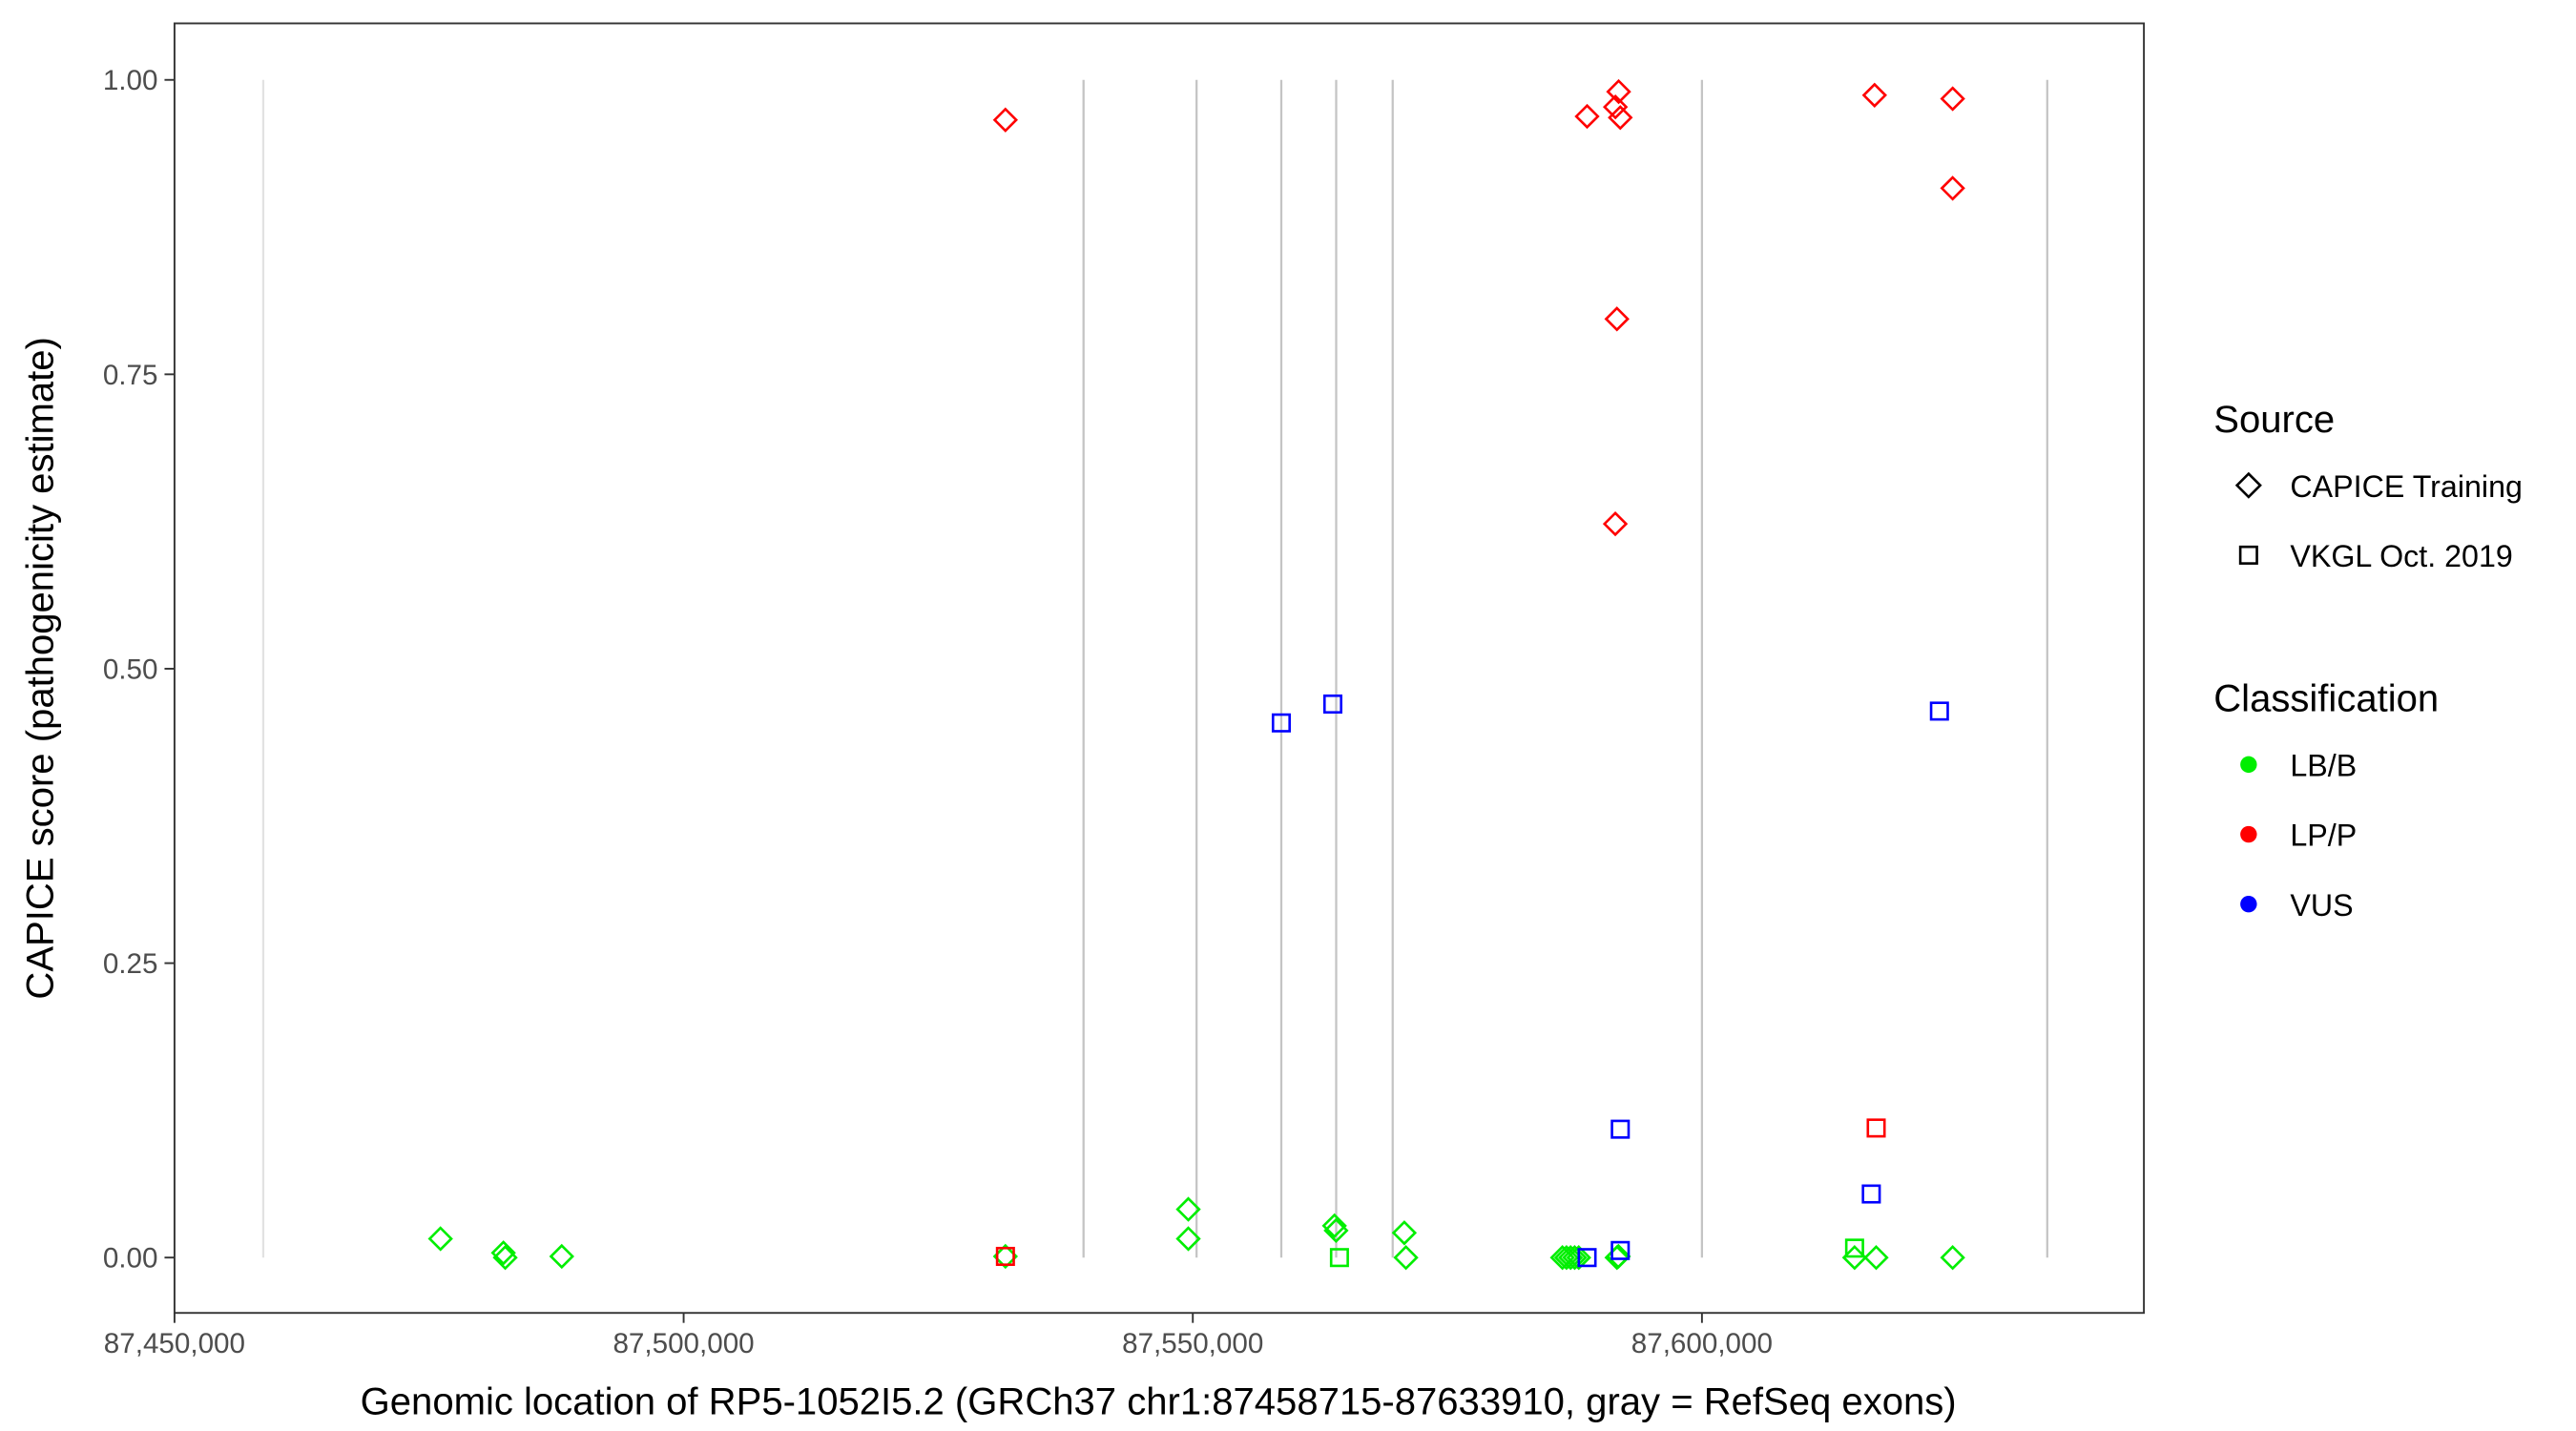  I want to click on legend-lpp-dot, so click(2248, 834).